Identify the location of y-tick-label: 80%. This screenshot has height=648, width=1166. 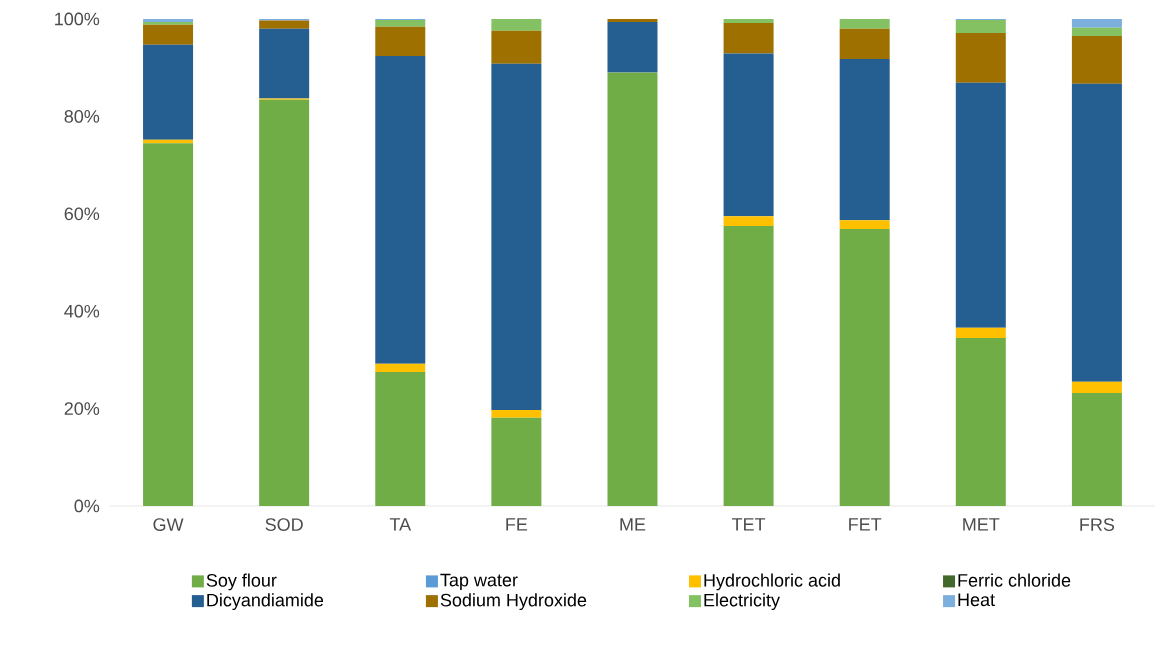
(82, 116).